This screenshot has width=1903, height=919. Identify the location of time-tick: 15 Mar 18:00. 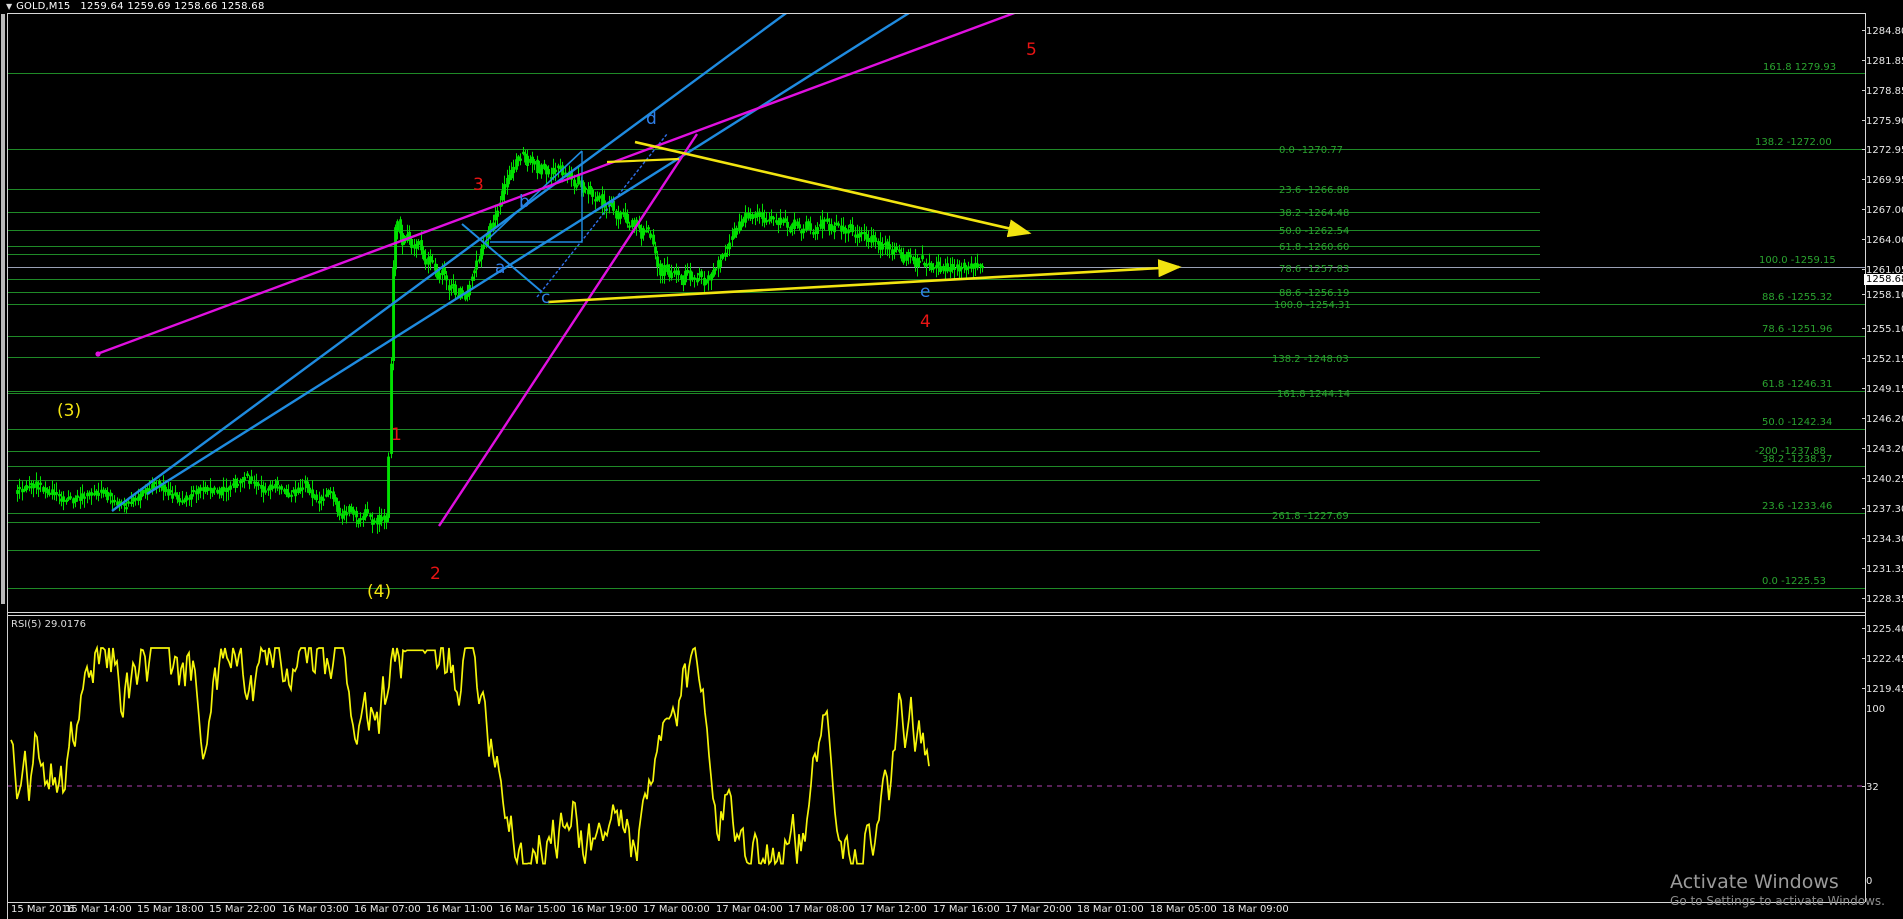
(170, 909).